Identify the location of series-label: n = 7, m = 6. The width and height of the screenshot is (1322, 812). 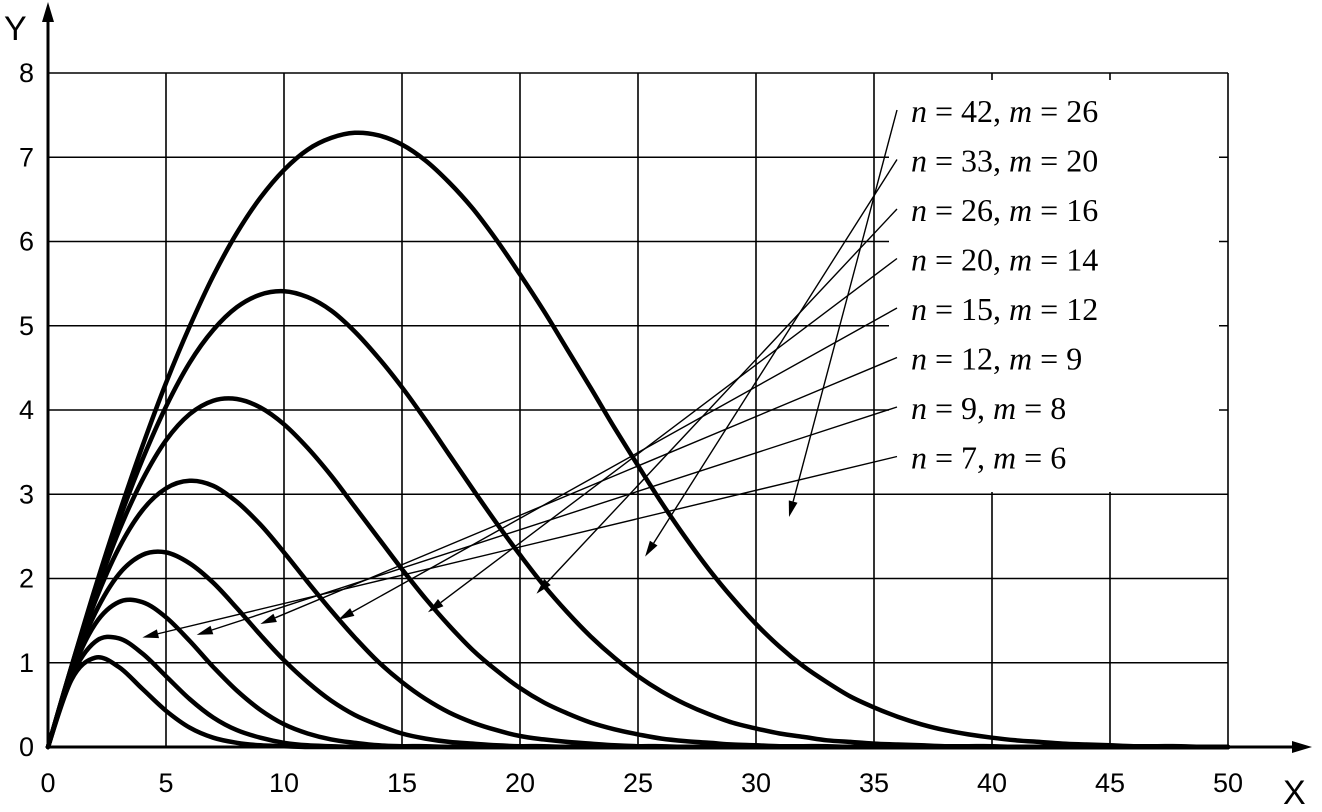
(988, 458).